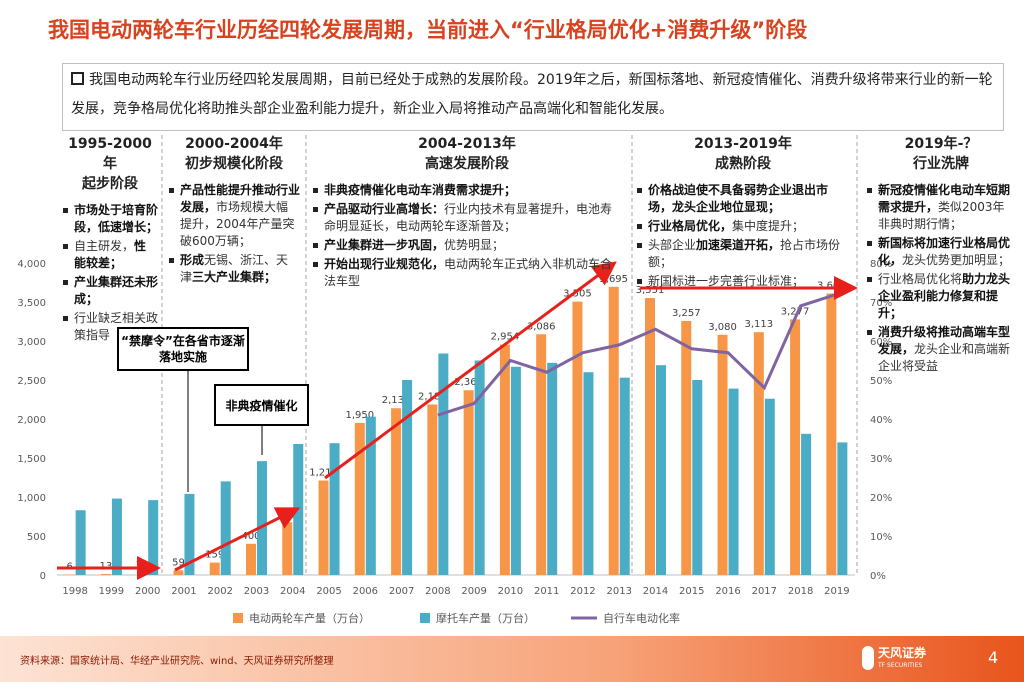 This screenshot has width=1024, height=682. I want to click on data-label: 3,277, so click(795, 311).